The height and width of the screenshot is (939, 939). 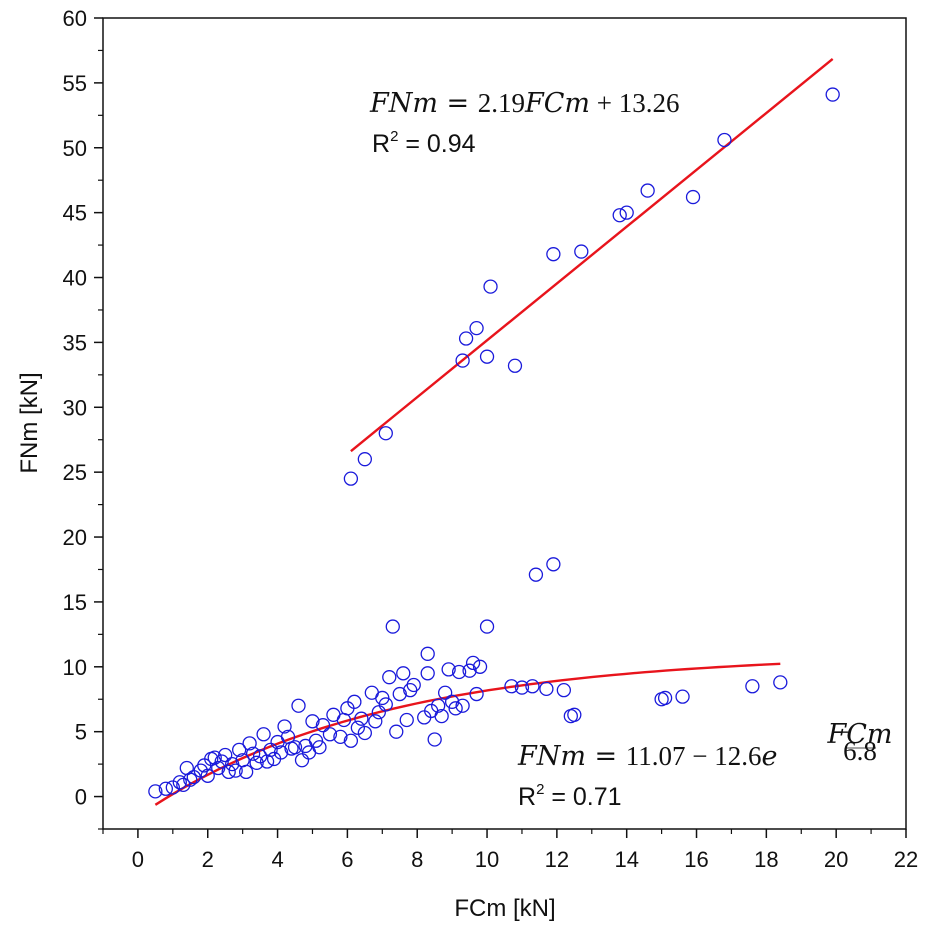 What do you see at coordinates (504, 908) in the screenshot?
I see `x-axis-title: FCm [kN]` at bounding box center [504, 908].